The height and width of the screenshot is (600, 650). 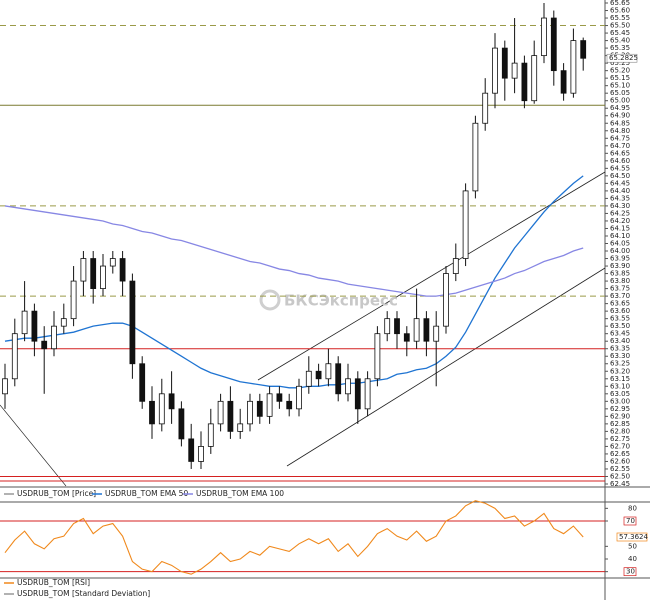 I want to click on last-value-label: 57.3624, so click(x=633, y=537).